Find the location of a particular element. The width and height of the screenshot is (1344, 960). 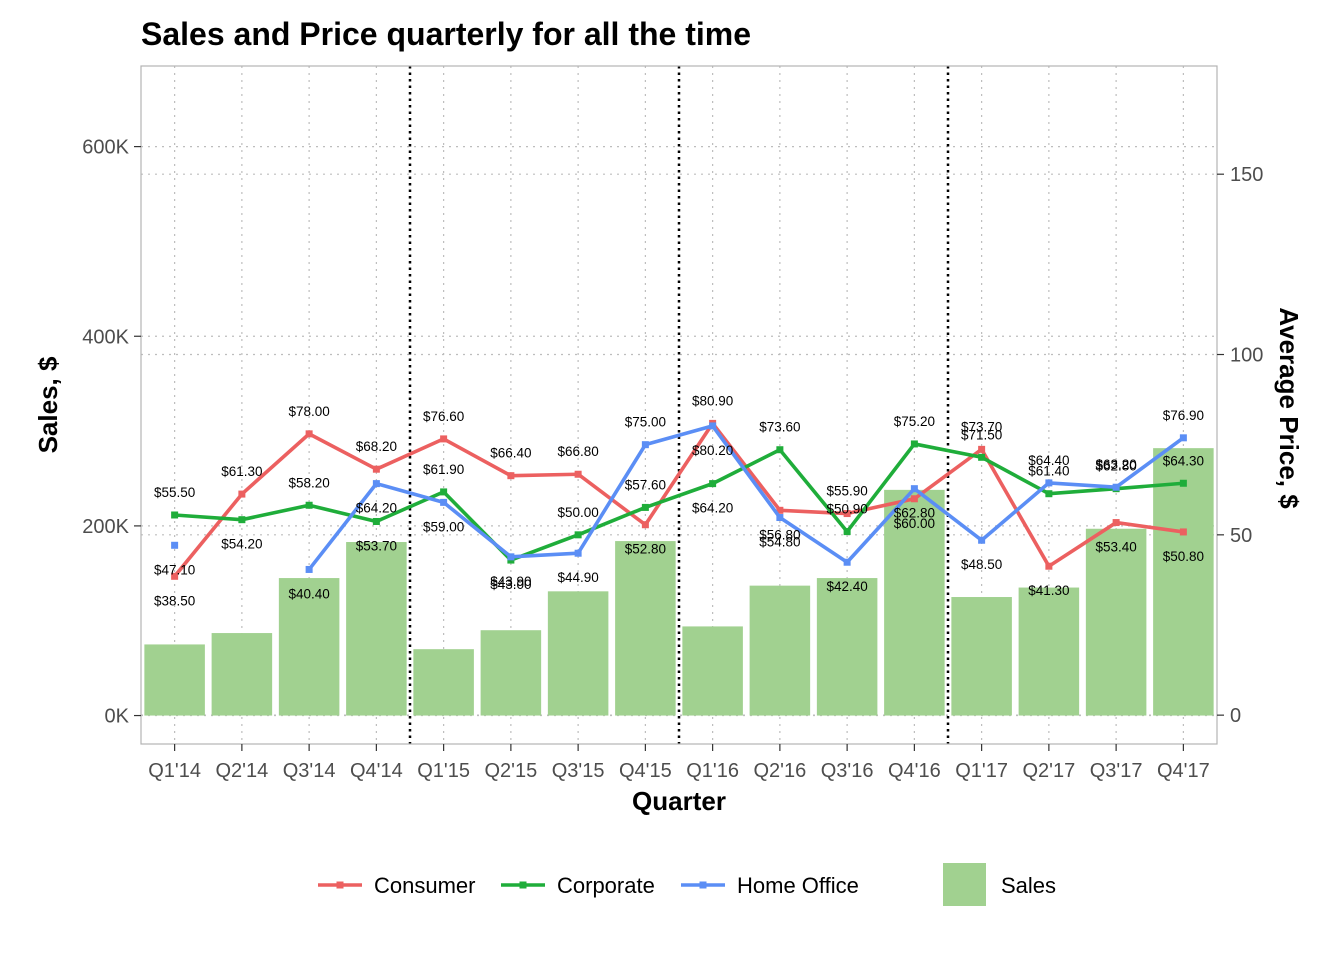

price-label: $54.20 is located at coordinates (241, 544).